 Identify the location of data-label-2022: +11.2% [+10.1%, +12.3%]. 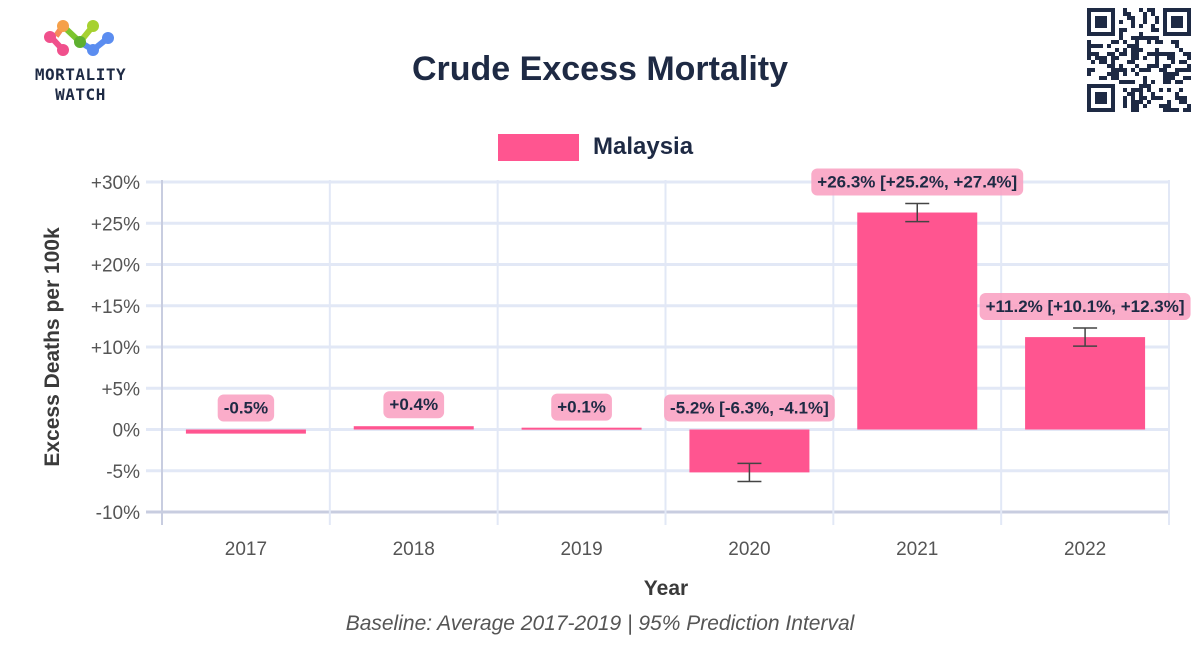
(1085, 306).